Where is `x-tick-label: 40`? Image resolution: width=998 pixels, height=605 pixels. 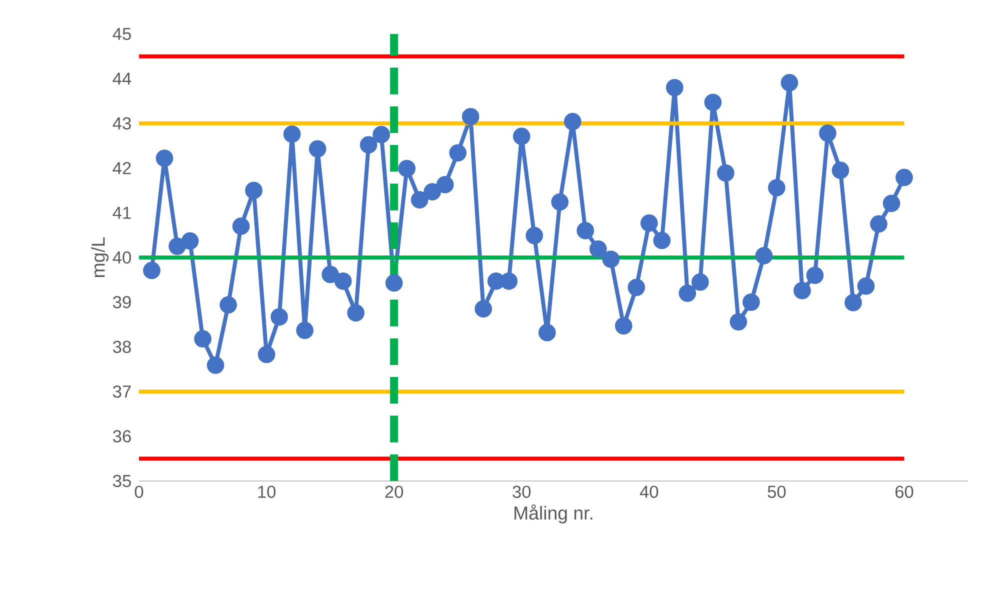
x-tick-label: 40 is located at coordinates (649, 492).